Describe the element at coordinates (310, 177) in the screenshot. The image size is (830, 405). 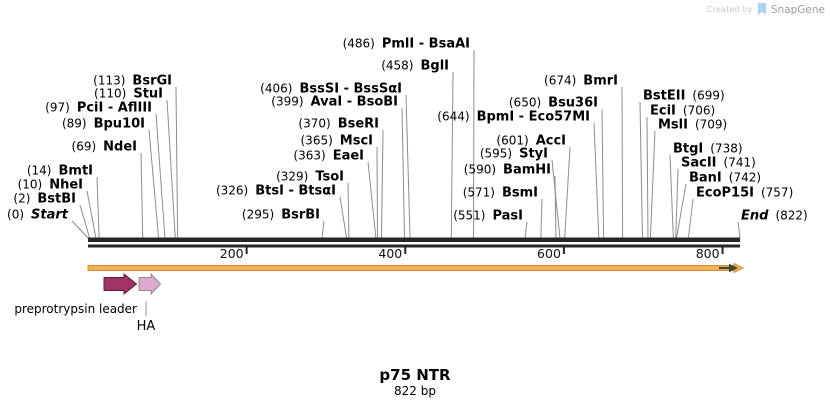
I see `site-label: (329) TsoI` at that location.